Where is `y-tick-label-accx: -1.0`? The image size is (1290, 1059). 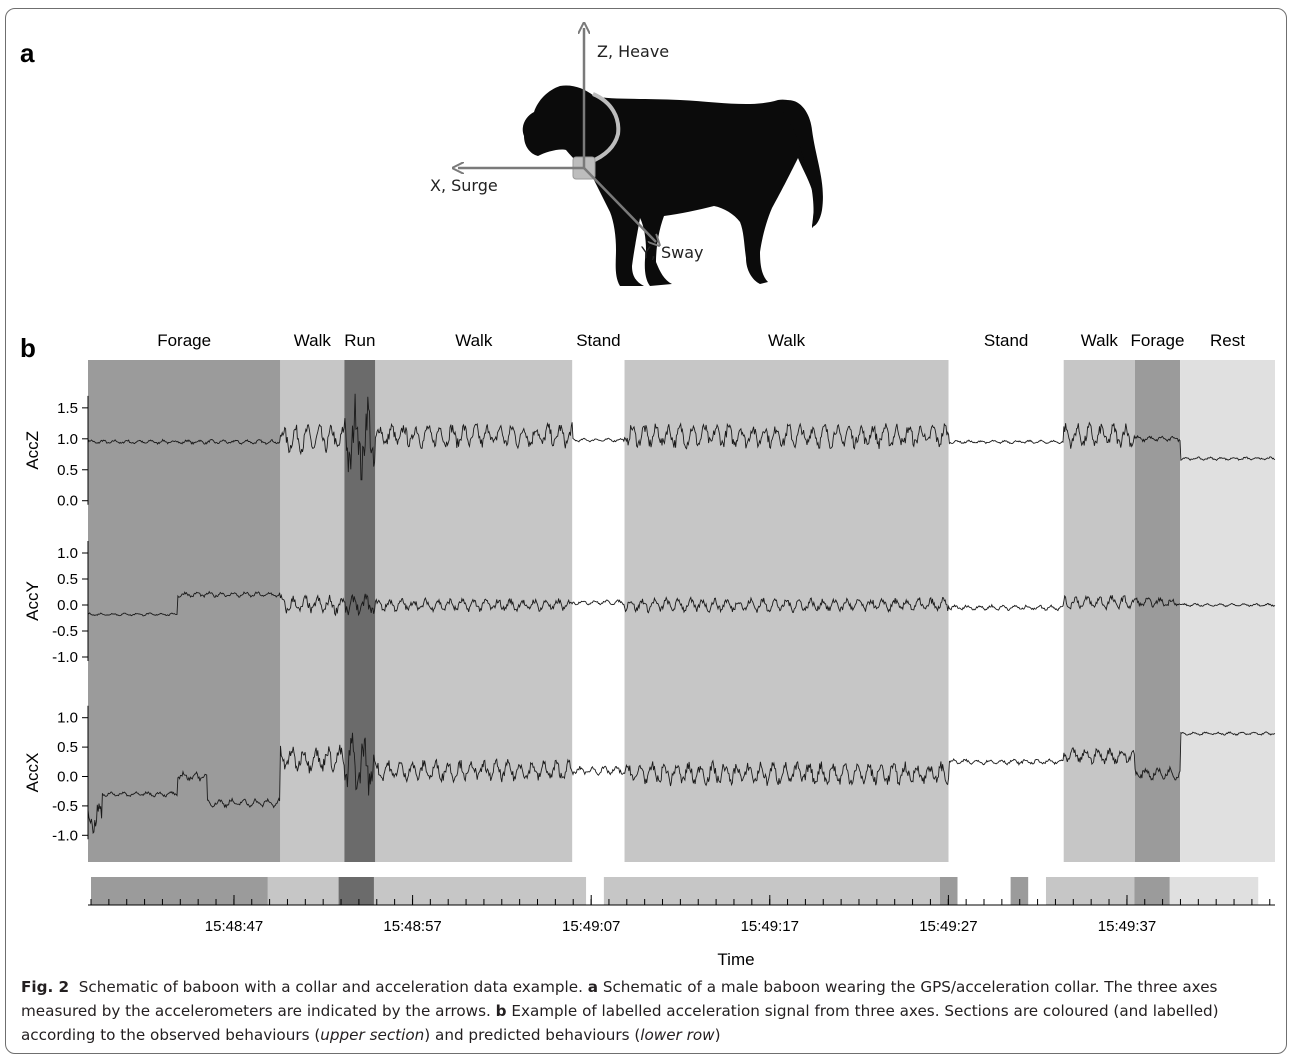 y-tick-label-accx: -1.0 is located at coordinates (65, 835).